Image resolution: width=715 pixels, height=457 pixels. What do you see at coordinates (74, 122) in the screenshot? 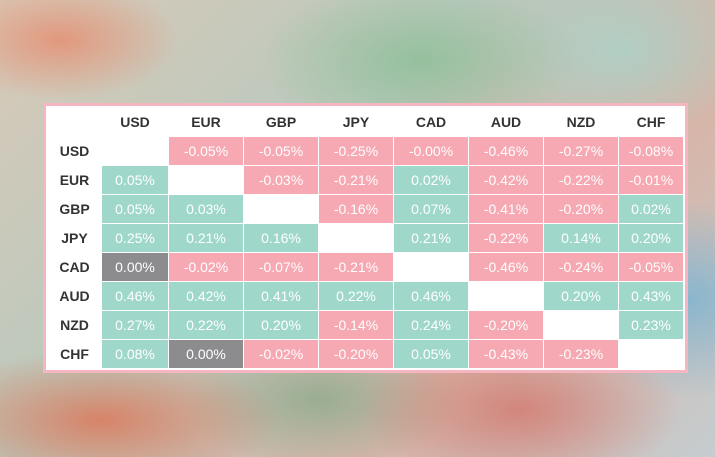
I see `corner-cell` at bounding box center [74, 122].